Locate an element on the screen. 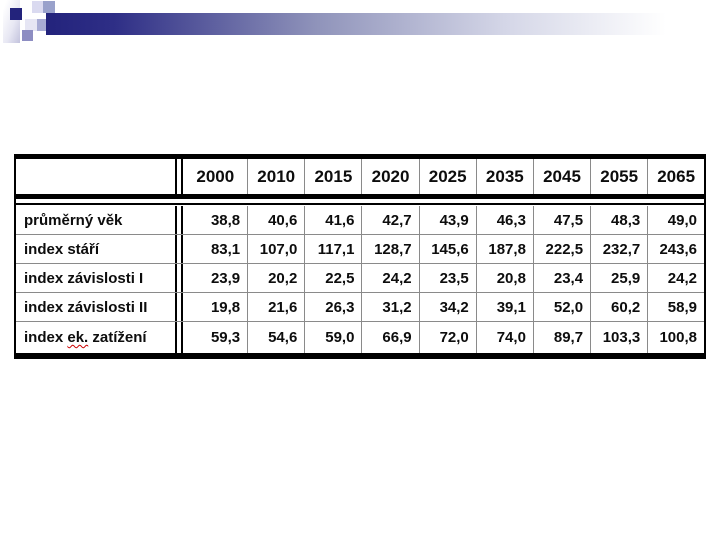 This screenshot has width=720, height=540. column-header-2055: 2055 is located at coordinates (619, 175).